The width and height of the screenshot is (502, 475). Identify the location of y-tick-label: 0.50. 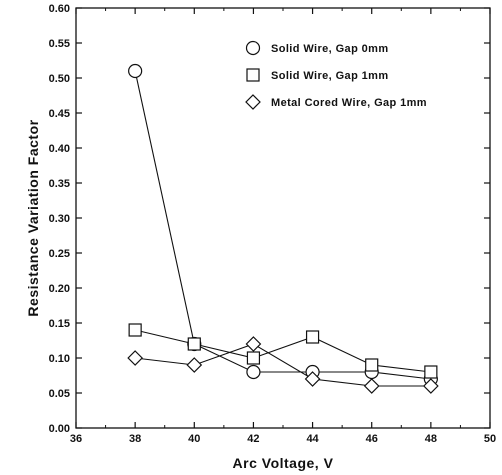
(59, 79).